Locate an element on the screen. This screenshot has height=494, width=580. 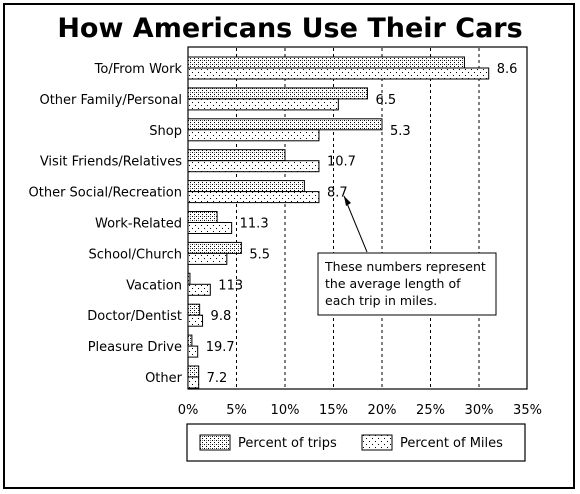
average-length-label: 10.7 is located at coordinates (341, 162).